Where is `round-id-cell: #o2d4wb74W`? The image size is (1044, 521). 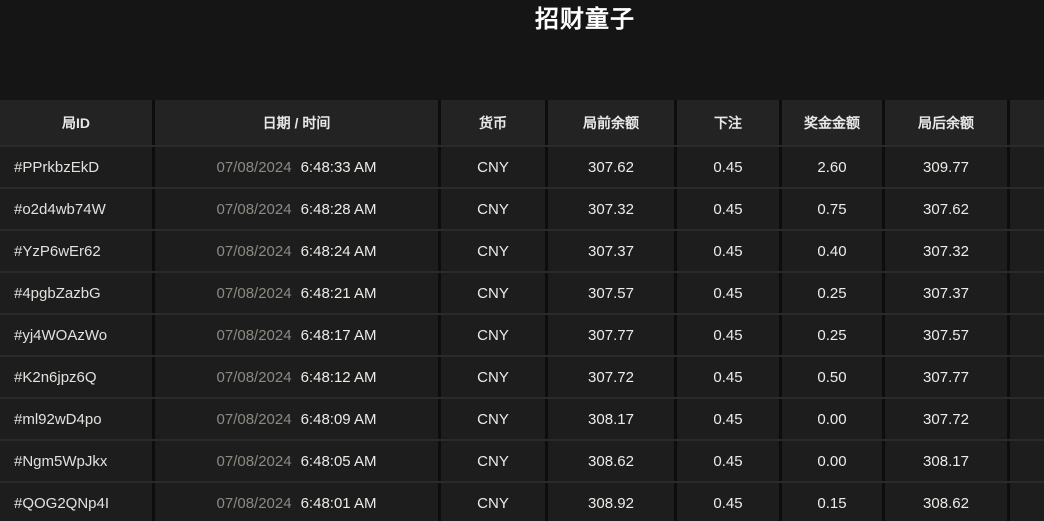 round-id-cell: #o2d4wb74W is located at coordinates (76, 209).